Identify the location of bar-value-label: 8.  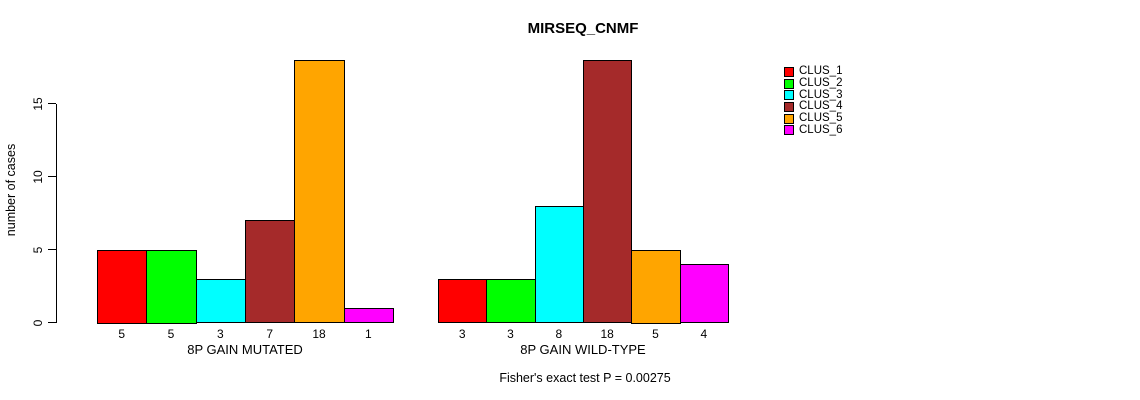
(559, 334).